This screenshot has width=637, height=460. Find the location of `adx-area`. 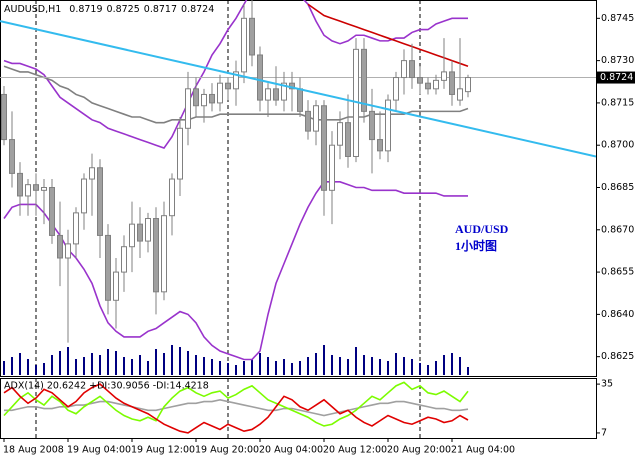

adx-area is located at coordinates (236, 408).